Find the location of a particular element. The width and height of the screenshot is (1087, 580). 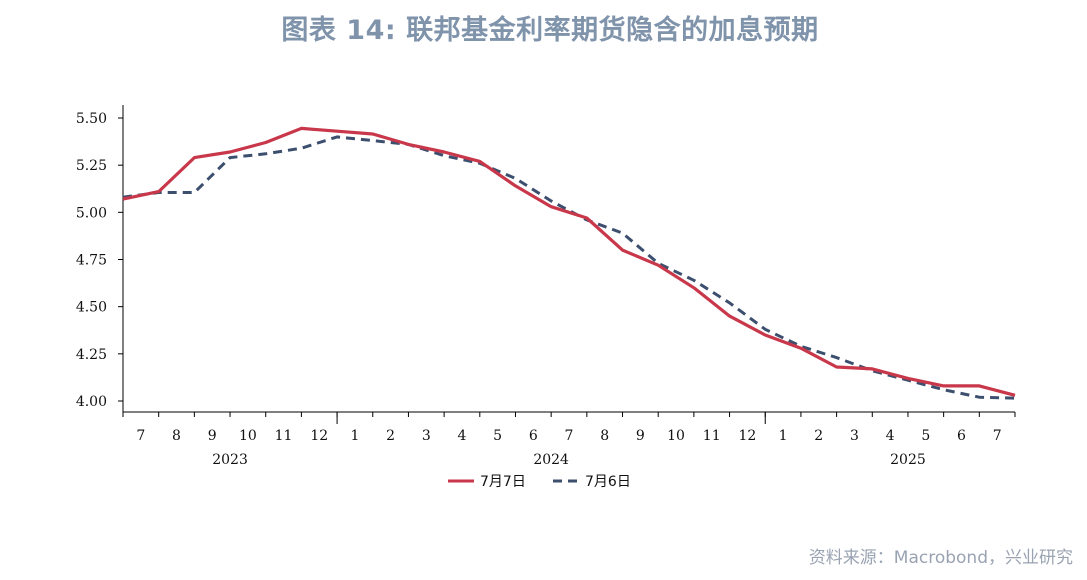

y-tick-label: 4.50 is located at coordinates (91, 308).